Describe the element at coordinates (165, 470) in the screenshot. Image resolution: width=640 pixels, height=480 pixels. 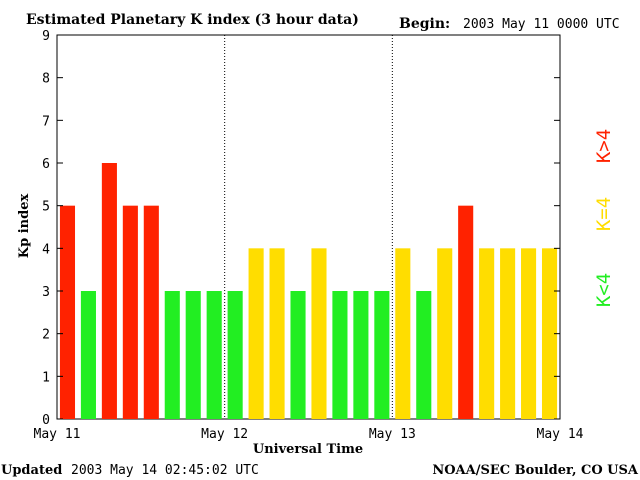
I see `updated-value: 2003 May 14 02:45:02 UTC` at that location.